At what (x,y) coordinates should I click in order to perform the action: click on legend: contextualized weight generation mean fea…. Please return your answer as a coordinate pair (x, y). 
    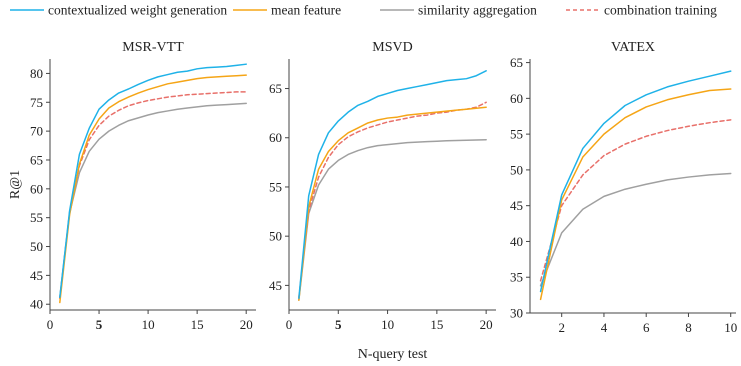
    Looking at the image, I should click on (363, 10).